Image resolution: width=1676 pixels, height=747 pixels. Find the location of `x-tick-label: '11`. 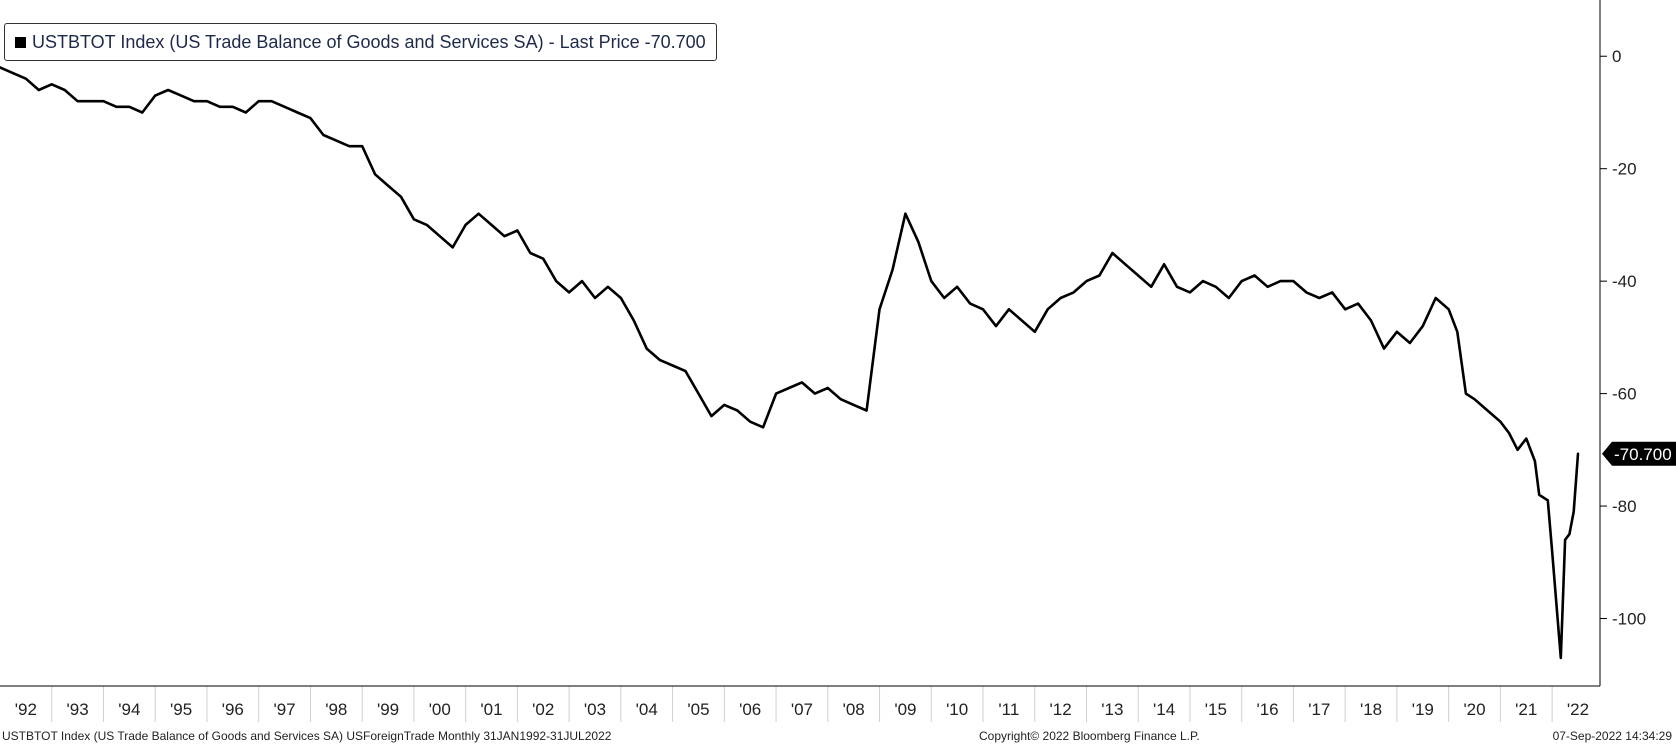

x-tick-label: '11 is located at coordinates (1008, 709).